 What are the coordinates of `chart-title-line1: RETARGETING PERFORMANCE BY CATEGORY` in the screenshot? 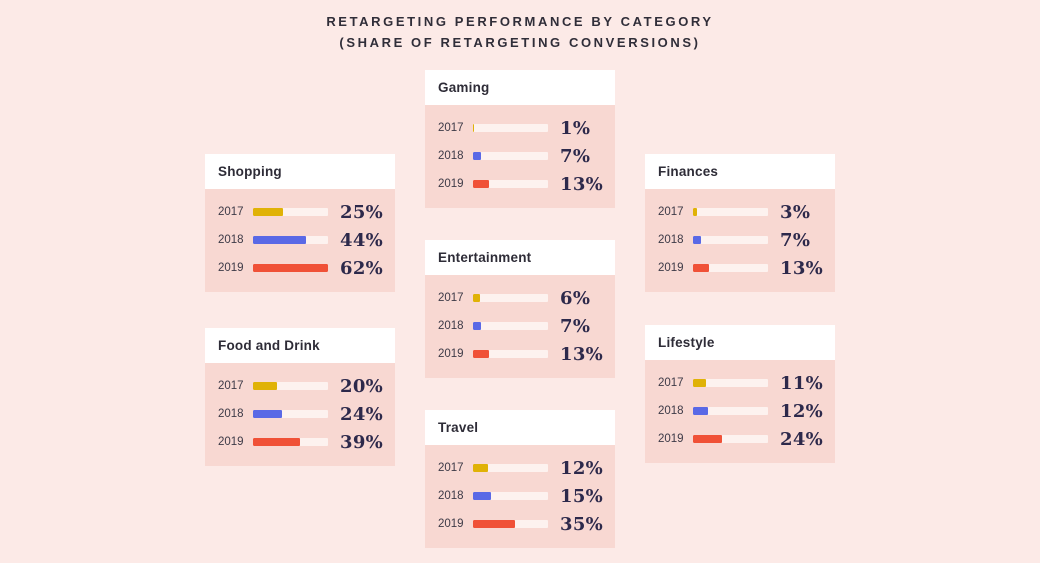 It's located at (520, 21).